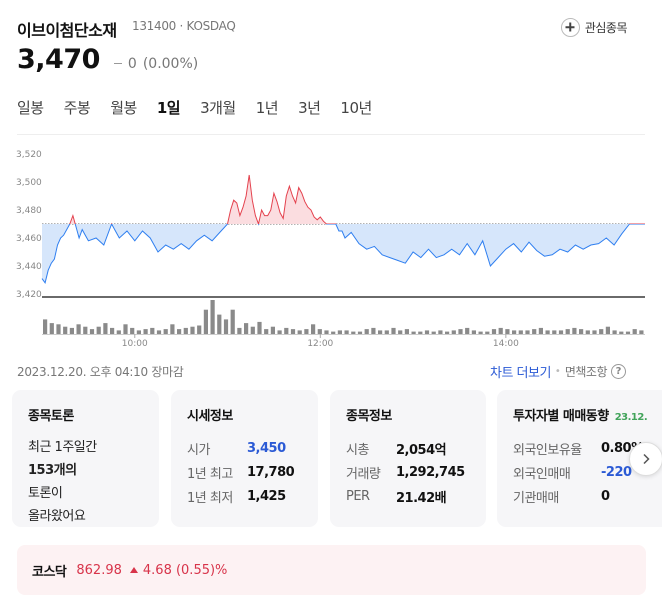 Image resolution: width=662 pixels, height=611 pixels. I want to click on tab-1year: 1년, so click(267, 108).